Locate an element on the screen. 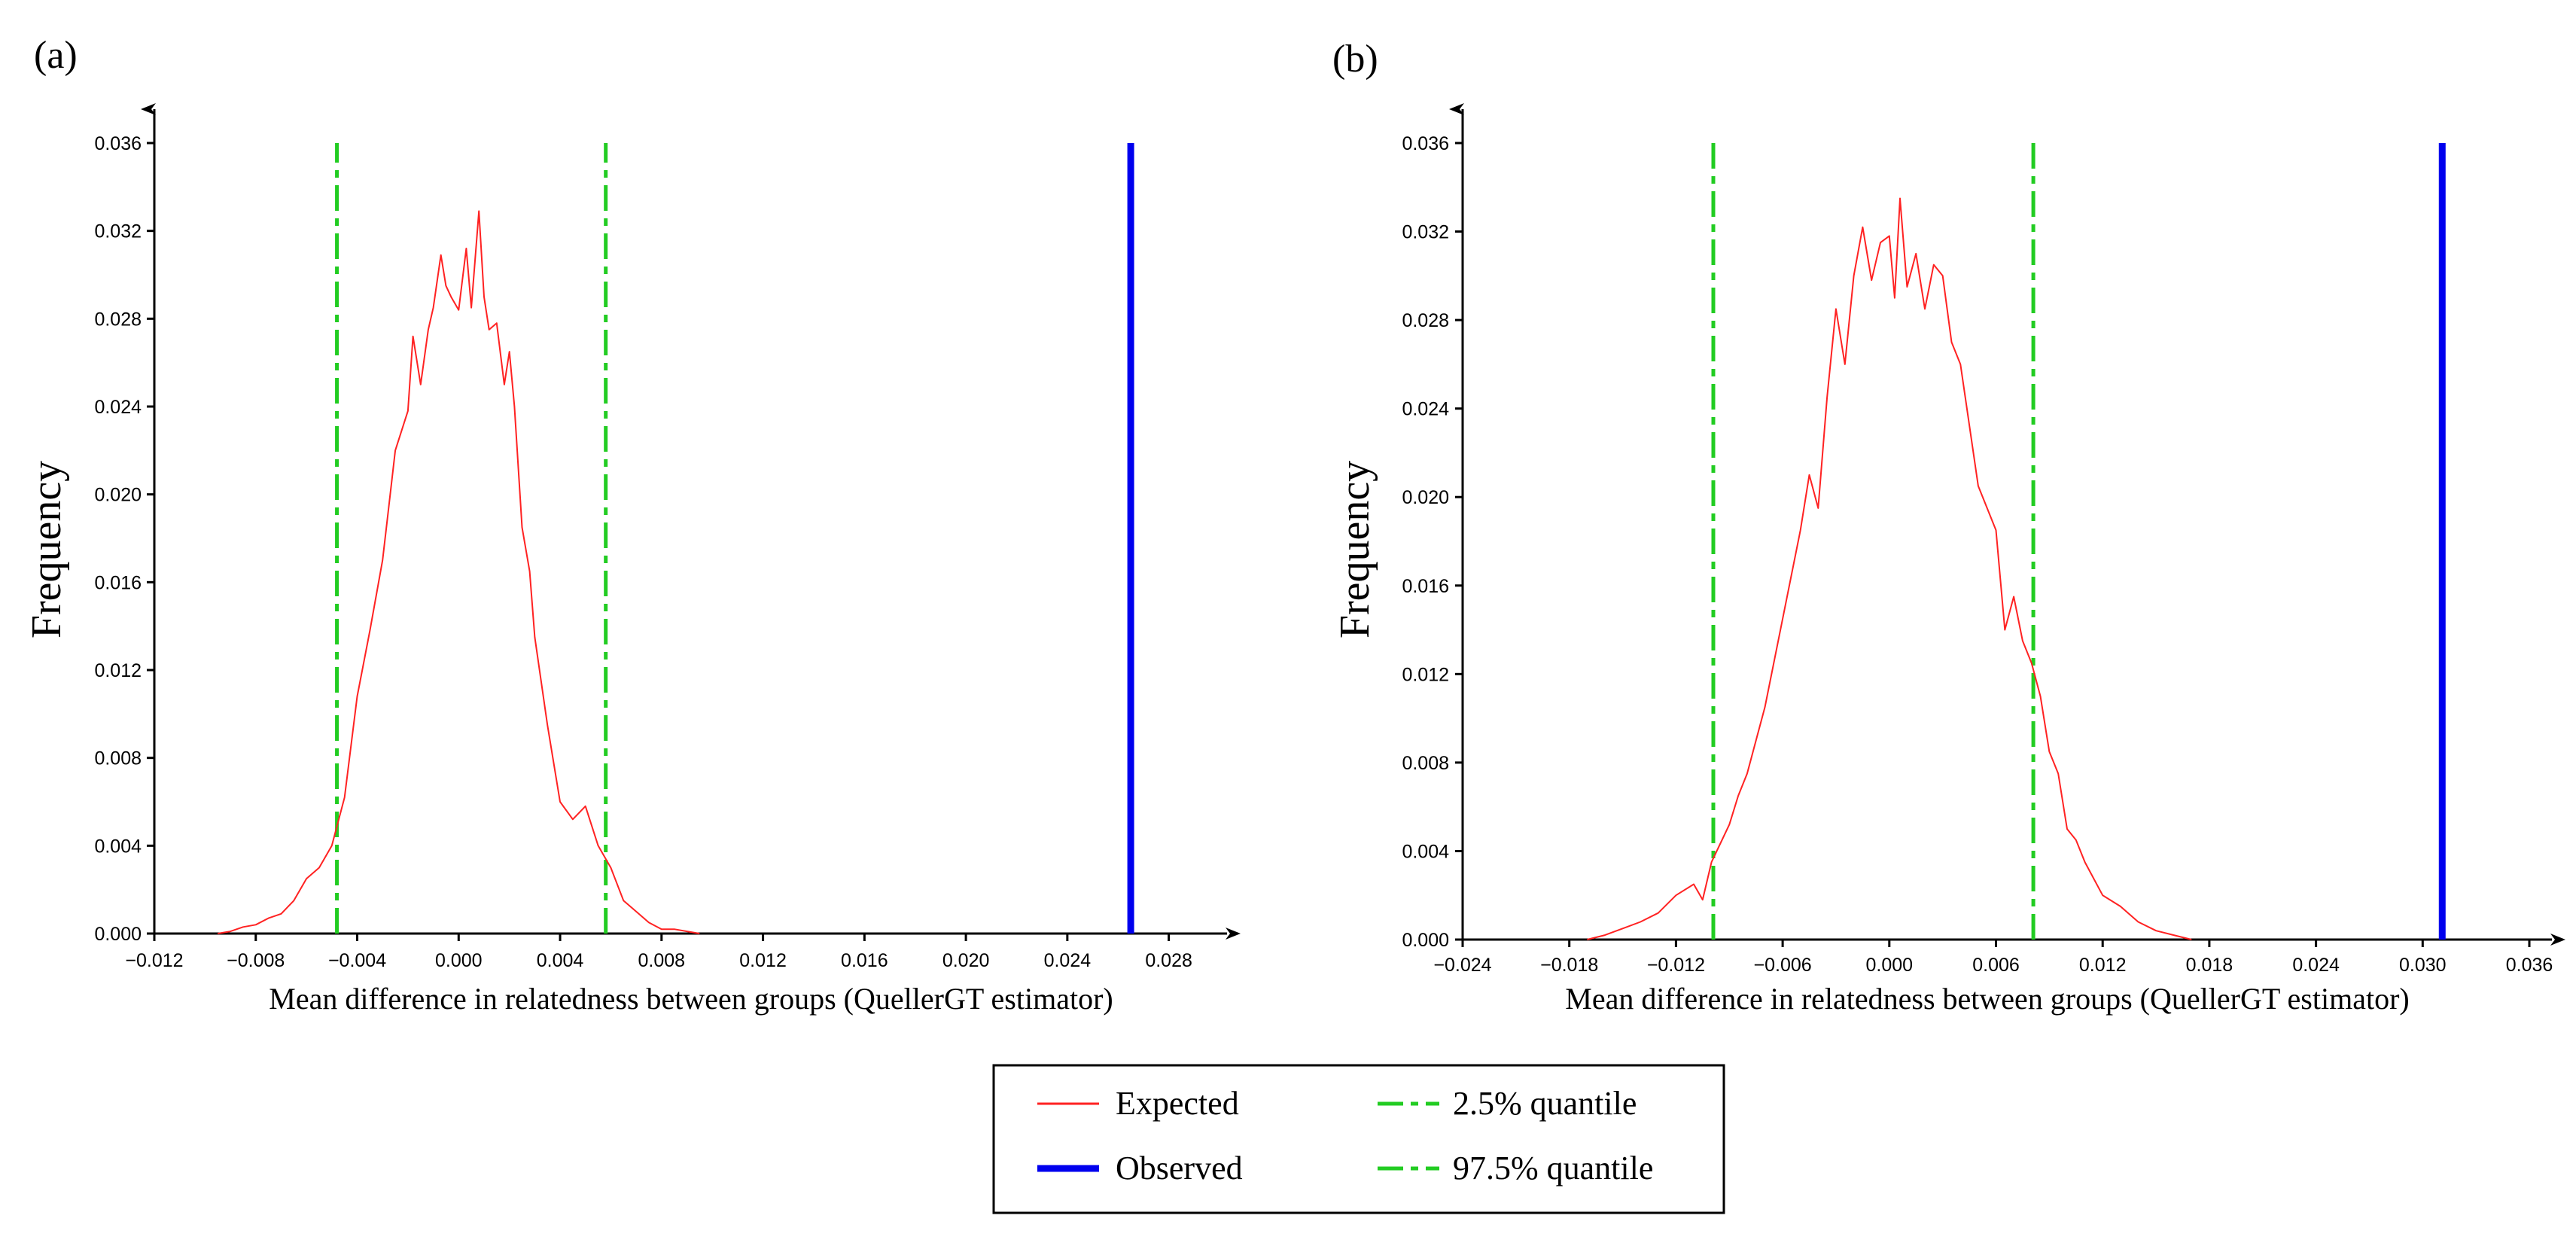 The image size is (2576, 1249). x-tick-label: 0.006 is located at coordinates (1996, 966).